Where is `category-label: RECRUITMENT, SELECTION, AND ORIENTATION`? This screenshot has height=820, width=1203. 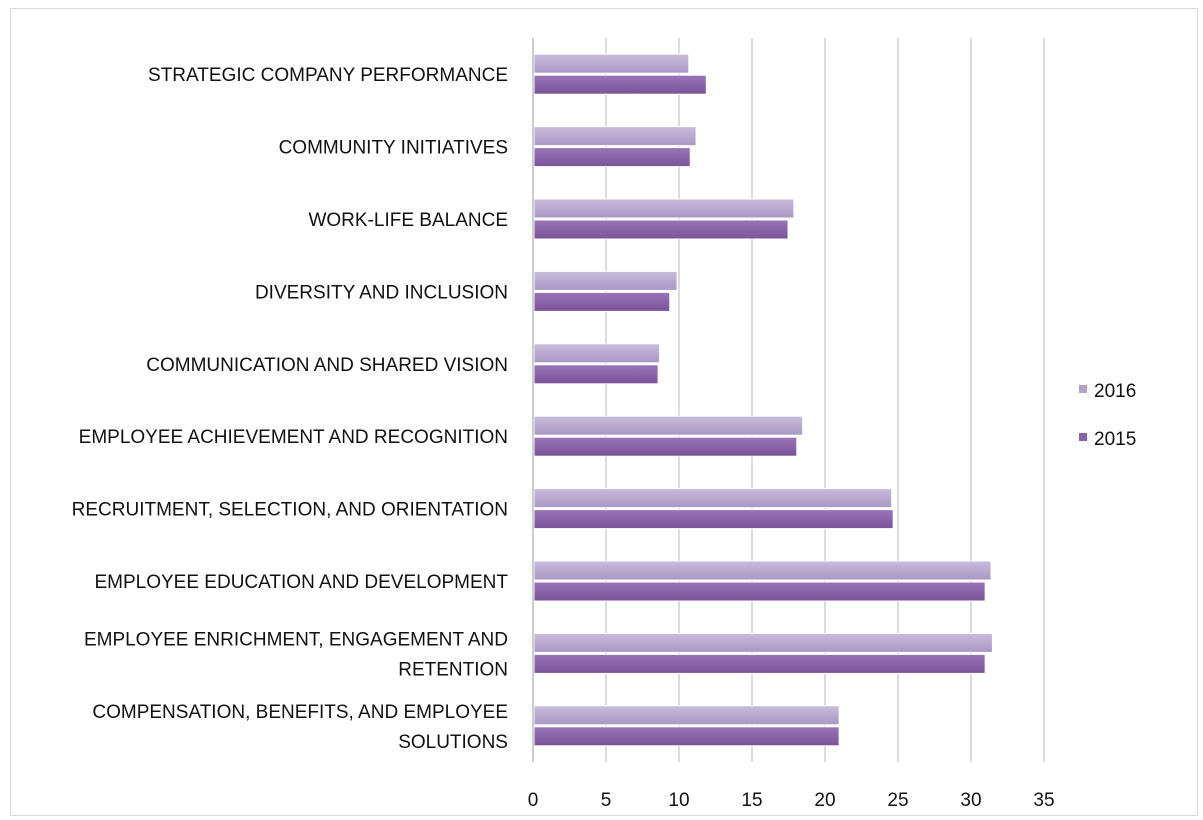
category-label: RECRUITMENT, SELECTION, AND ORIENTATION is located at coordinates (290, 510).